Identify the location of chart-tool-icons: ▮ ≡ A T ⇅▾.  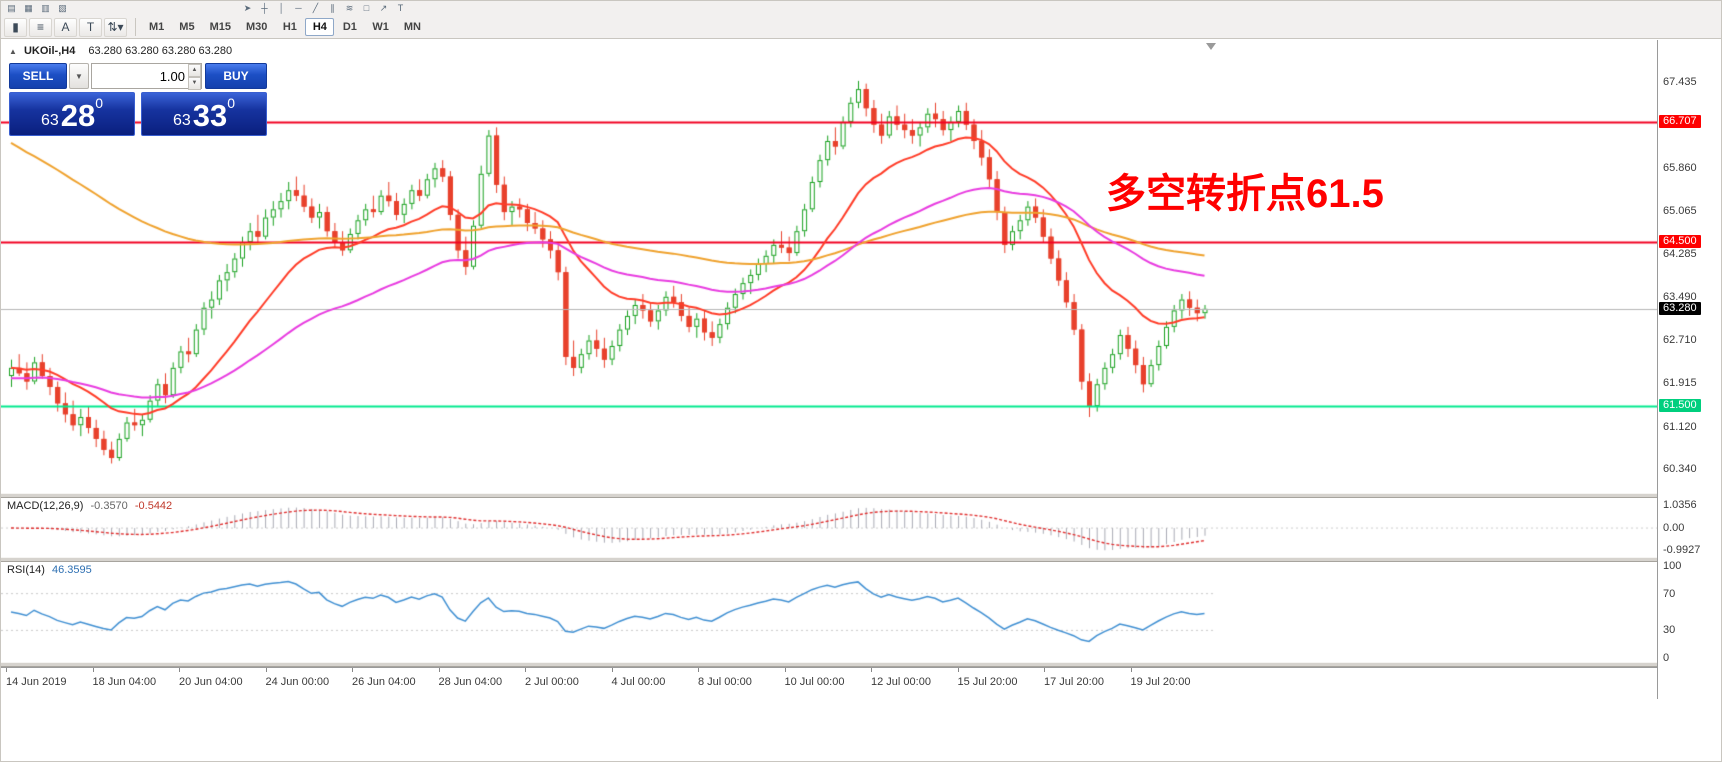
(66, 27).